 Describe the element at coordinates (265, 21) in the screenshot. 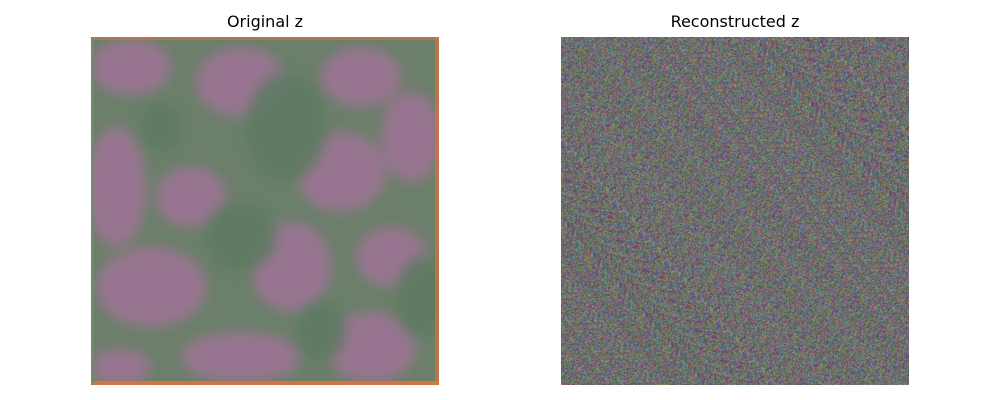

I see `panel-title-original: Original z` at that location.